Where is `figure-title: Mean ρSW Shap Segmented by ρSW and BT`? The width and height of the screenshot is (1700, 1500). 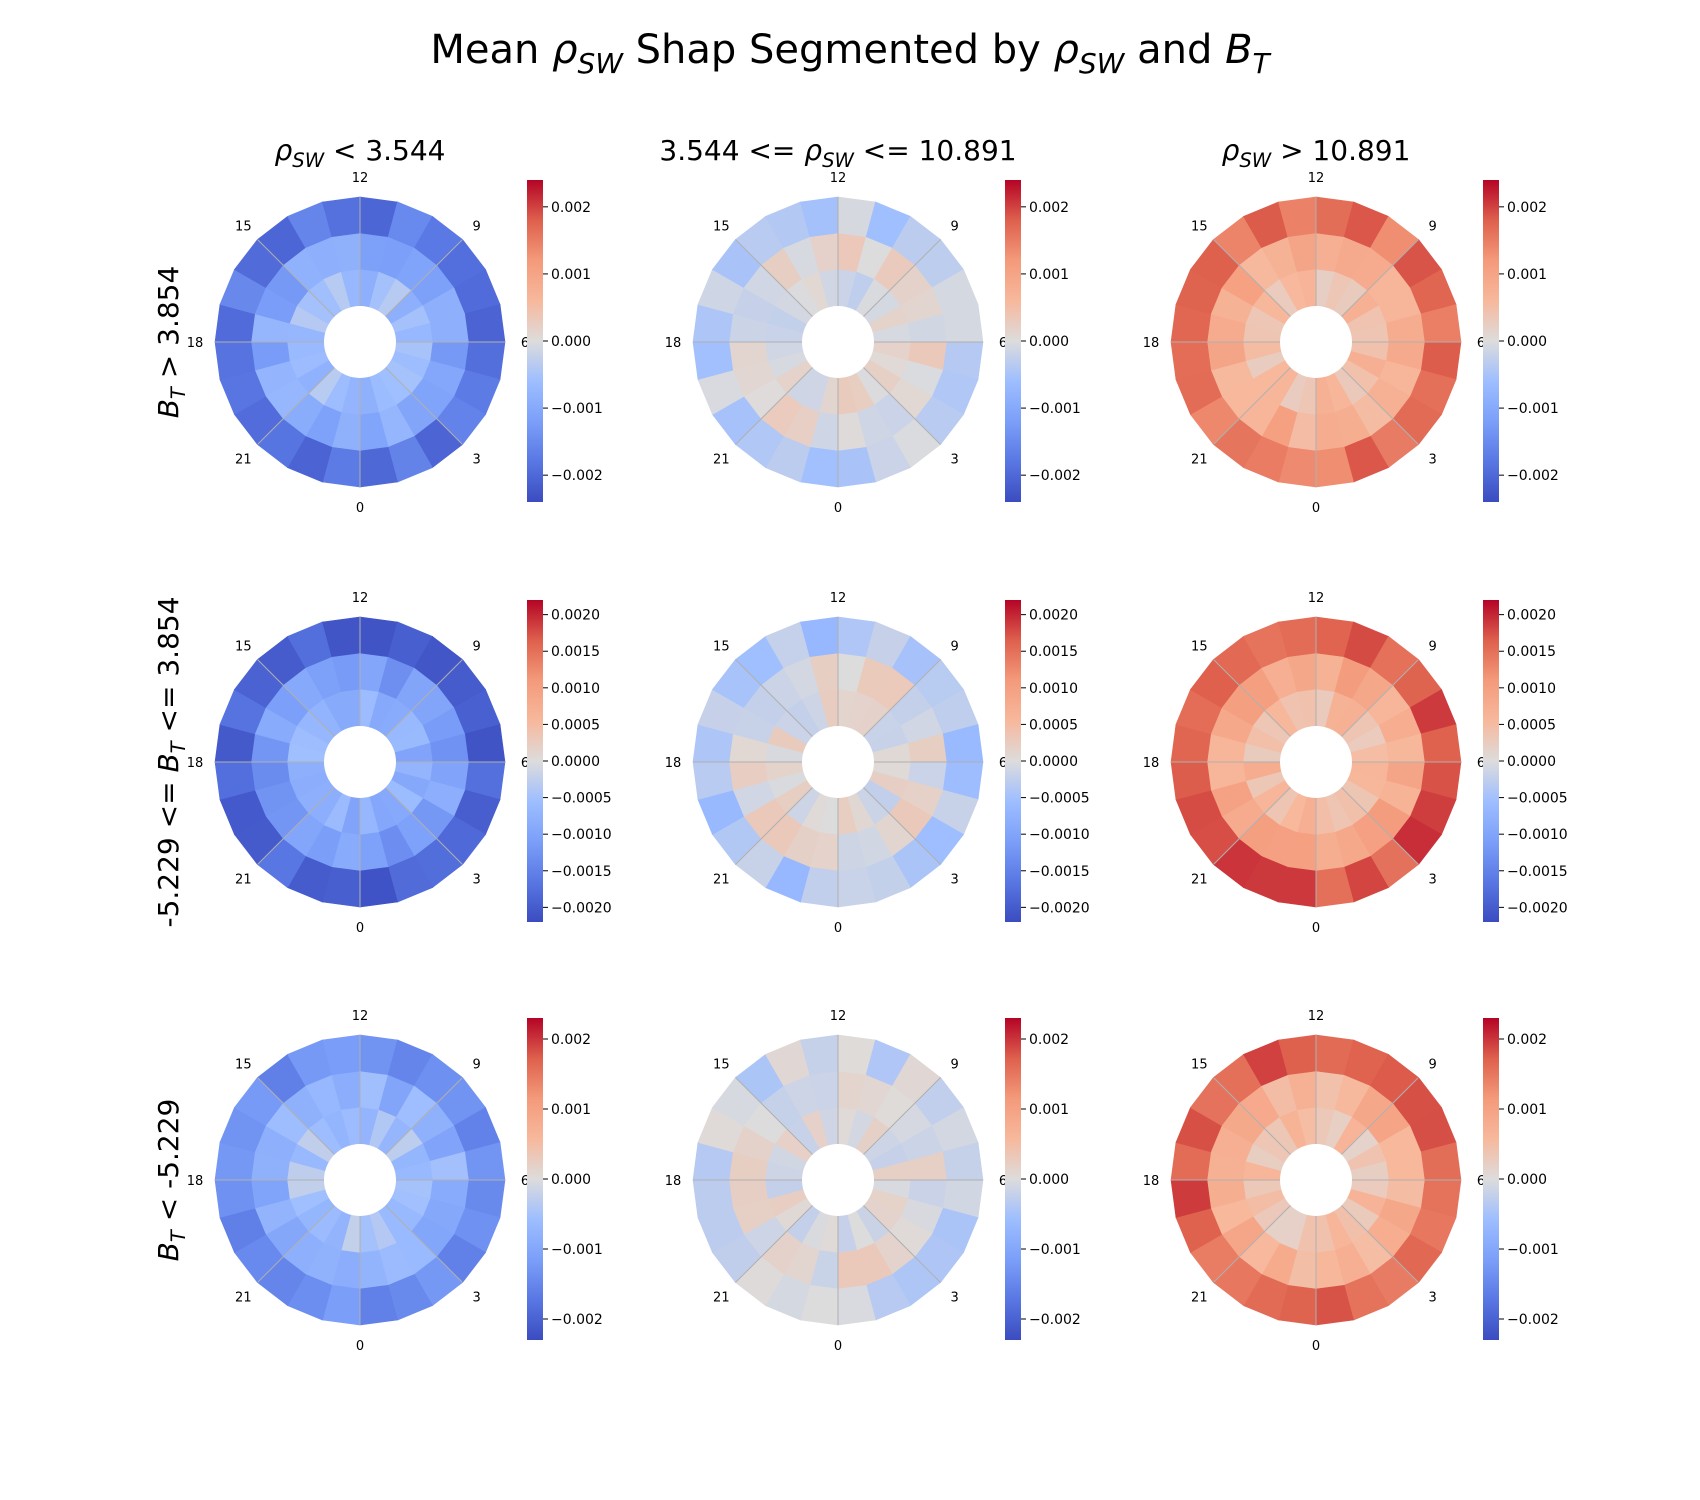
figure-title: Mean ρSW Shap Segmented by ρSW and BT is located at coordinates (850, 53).